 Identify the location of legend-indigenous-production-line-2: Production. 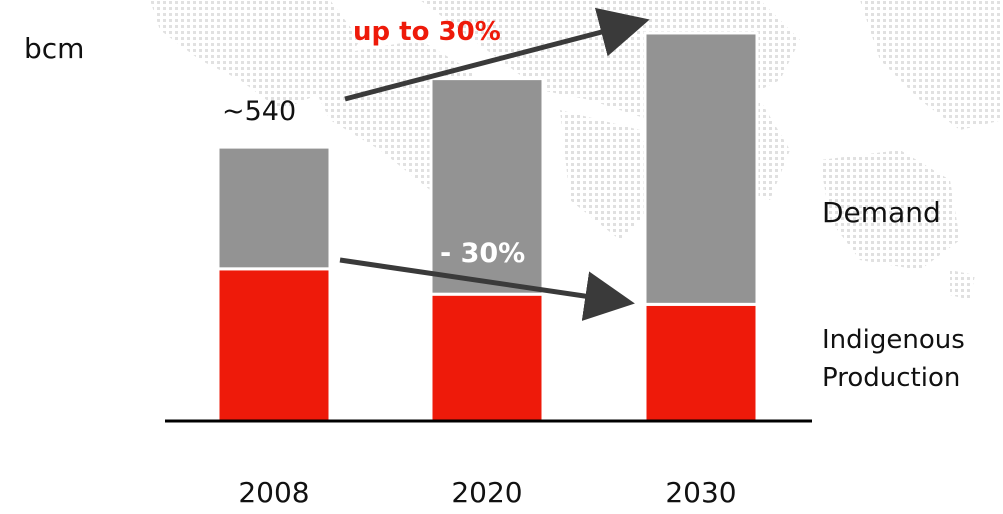
(891, 378).